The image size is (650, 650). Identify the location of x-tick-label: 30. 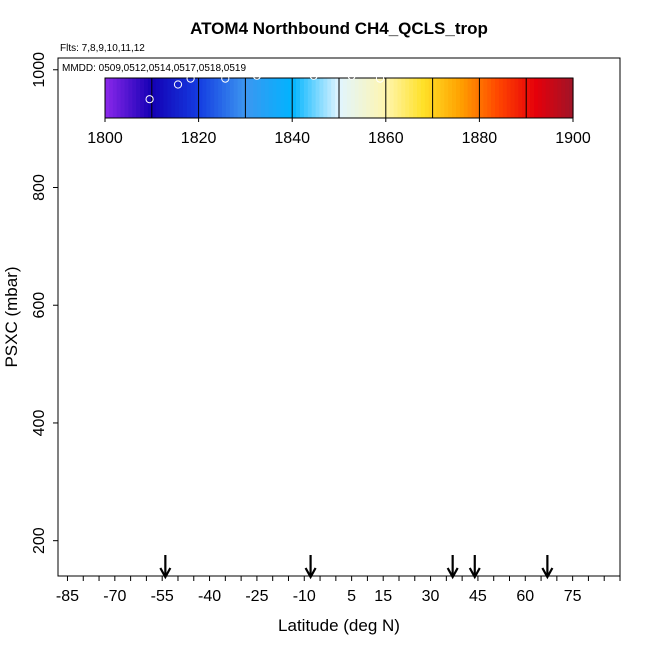
(431, 596).